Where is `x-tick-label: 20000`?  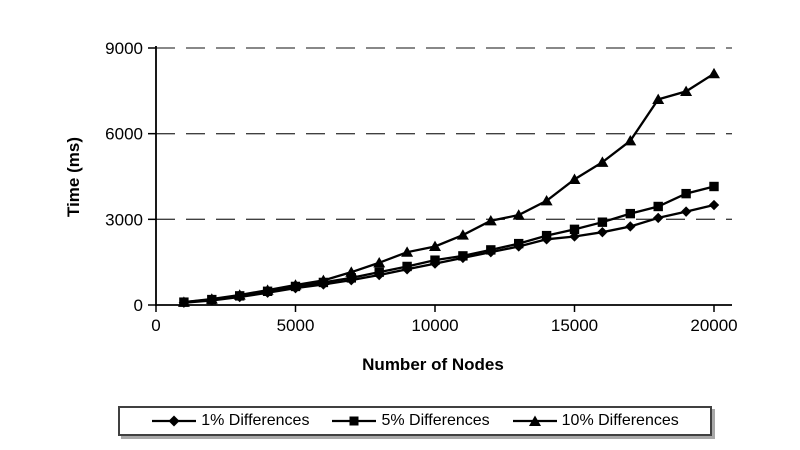
x-tick-label: 20000 is located at coordinates (713, 325).